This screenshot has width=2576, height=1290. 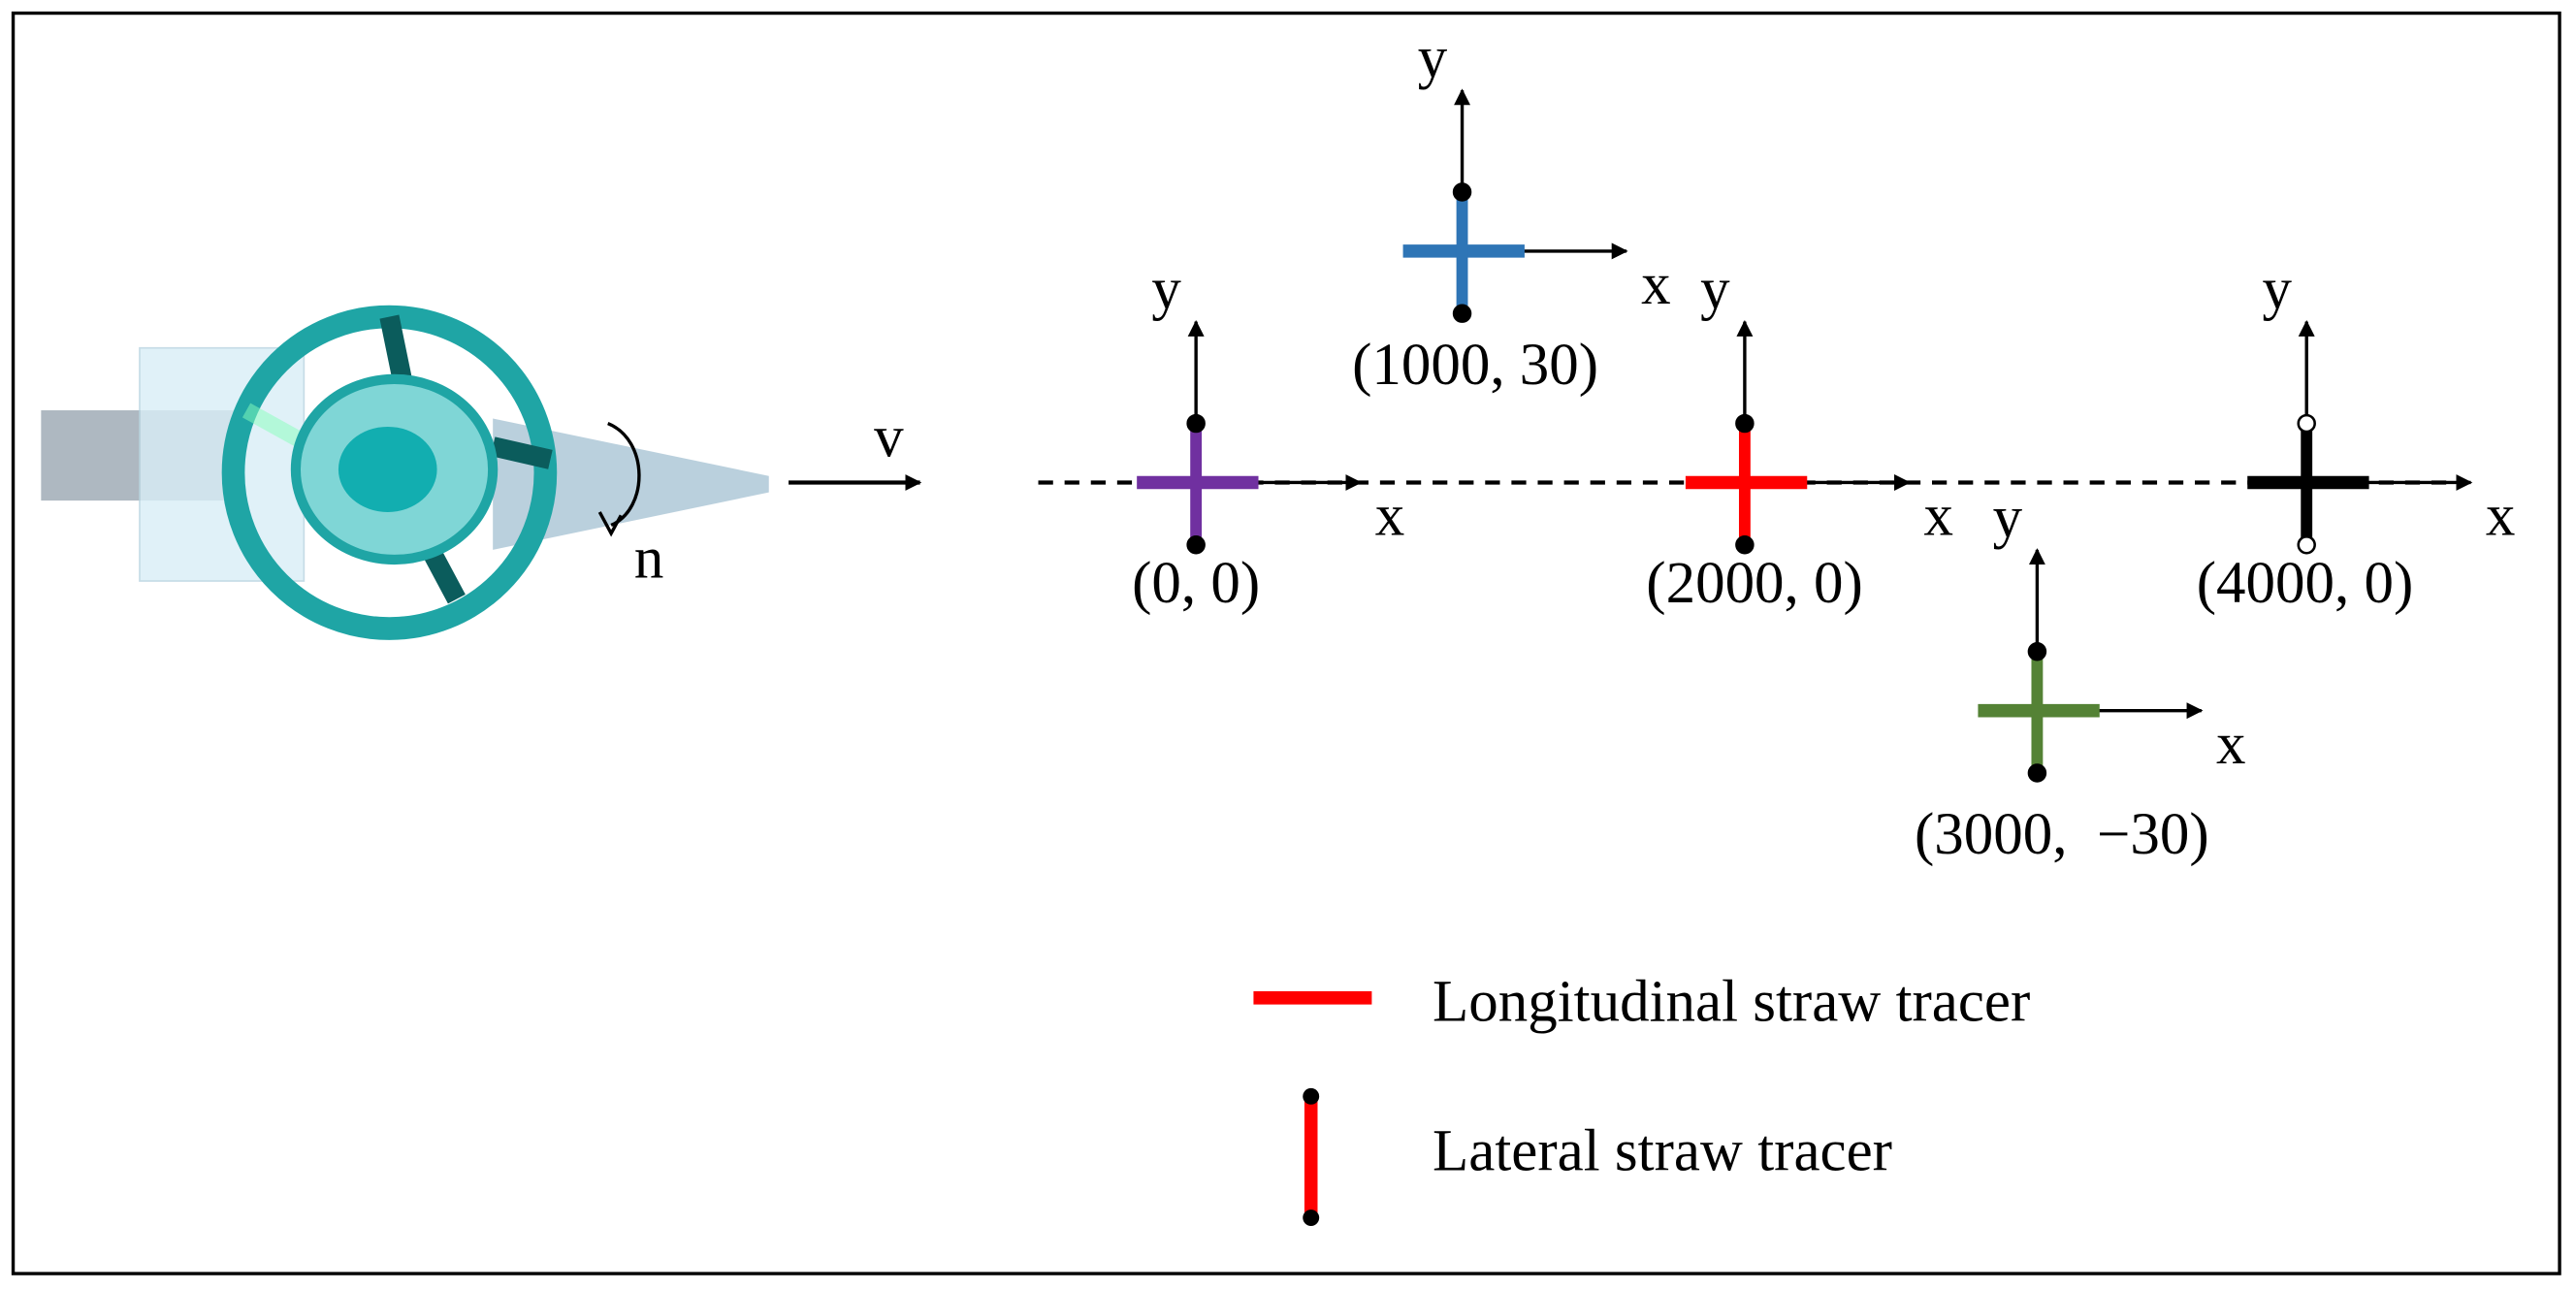 I want to click on machine, so click(x=405, y=472).